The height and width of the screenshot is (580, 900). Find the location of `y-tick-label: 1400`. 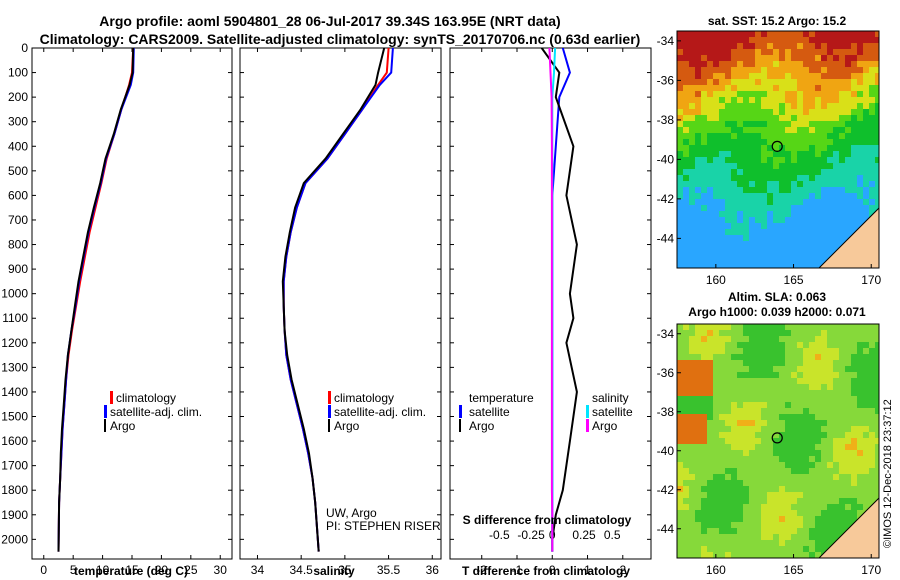

y-tick-label: 1400 is located at coordinates (14, 392).